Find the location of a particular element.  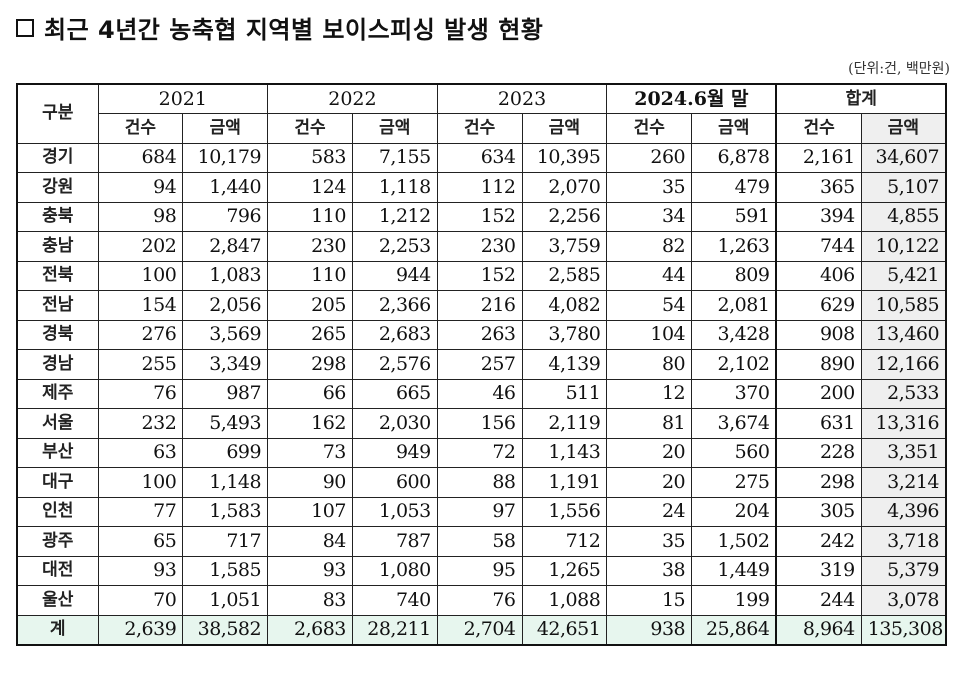

count-cell: 81 is located at coordinates (649, 423).